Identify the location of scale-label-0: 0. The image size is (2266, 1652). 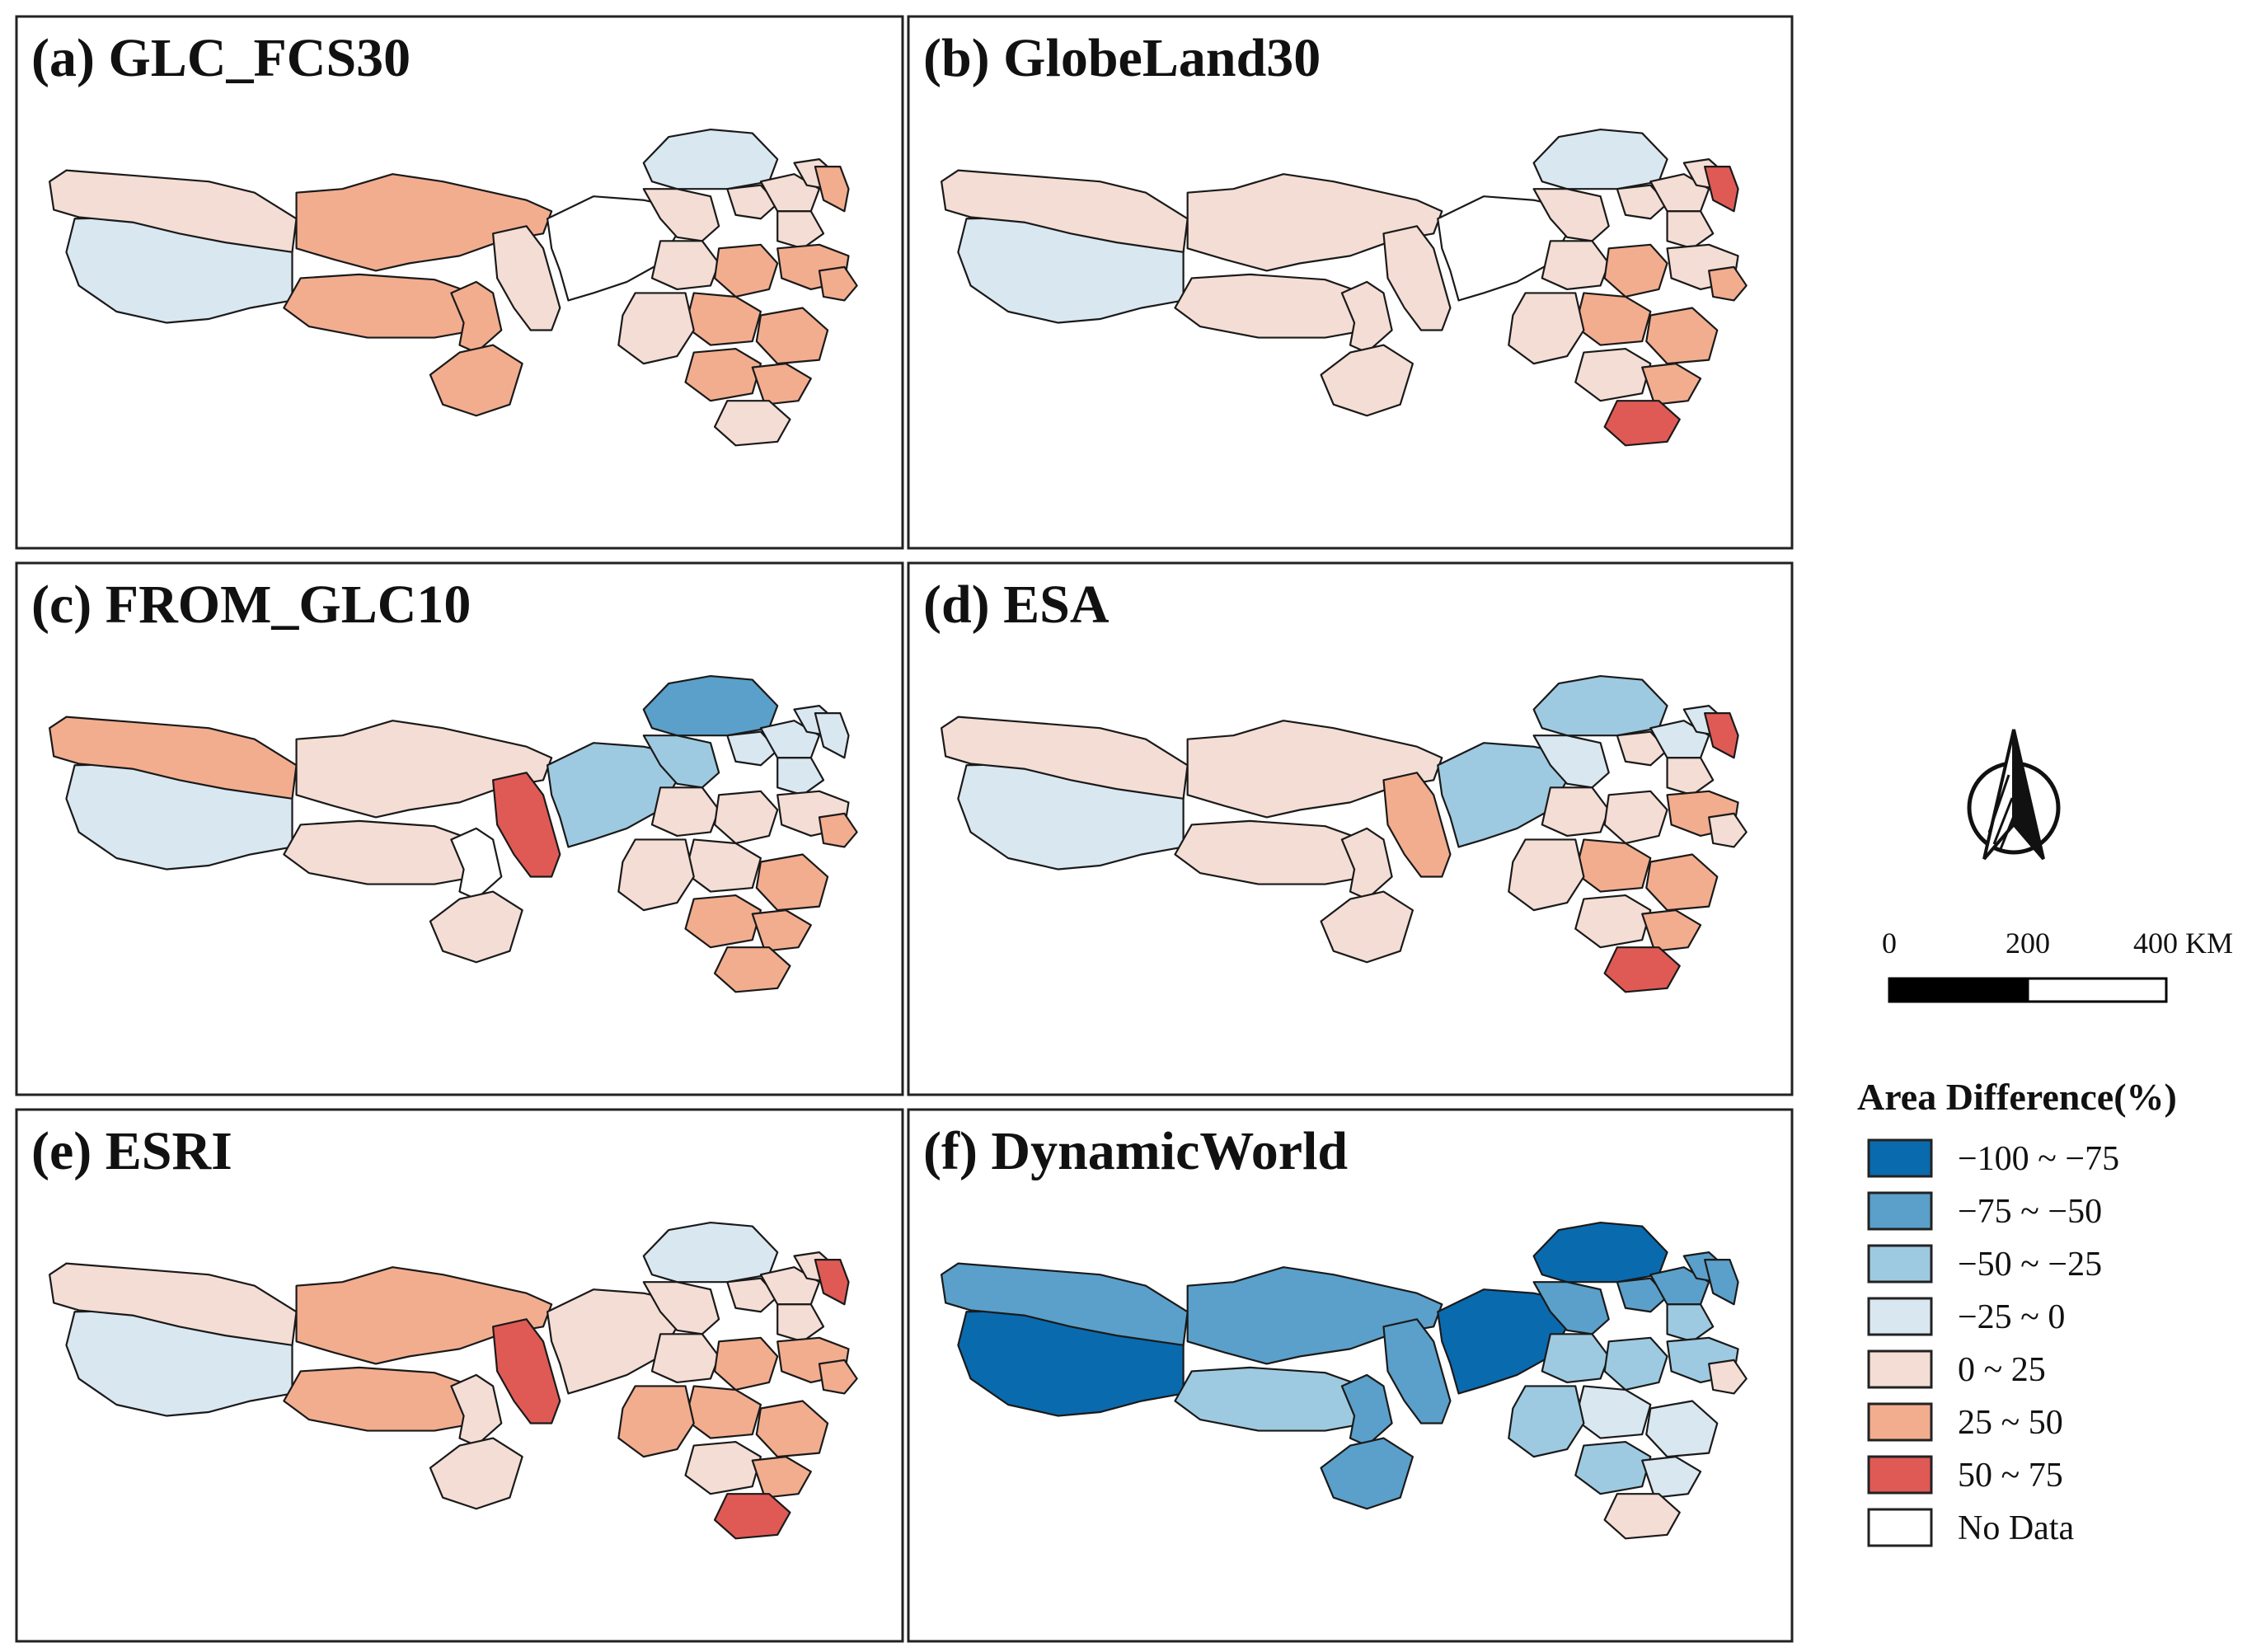
(1889, 944).